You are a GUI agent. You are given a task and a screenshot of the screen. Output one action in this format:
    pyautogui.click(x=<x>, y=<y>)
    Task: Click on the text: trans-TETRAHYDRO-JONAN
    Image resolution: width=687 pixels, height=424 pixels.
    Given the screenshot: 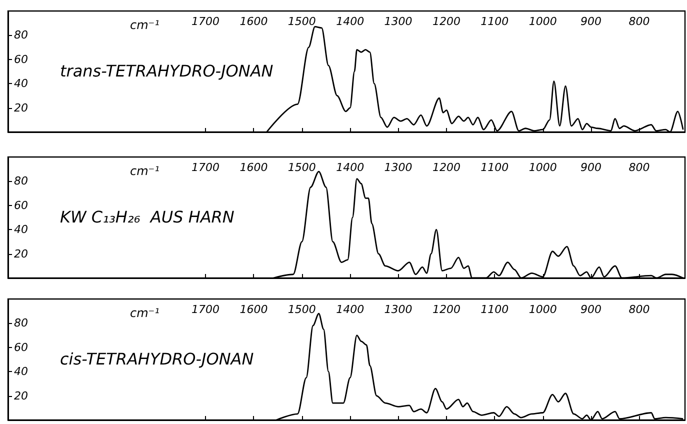 What is the action you would take?
    pyautogui.click(x=167, y=71)
    